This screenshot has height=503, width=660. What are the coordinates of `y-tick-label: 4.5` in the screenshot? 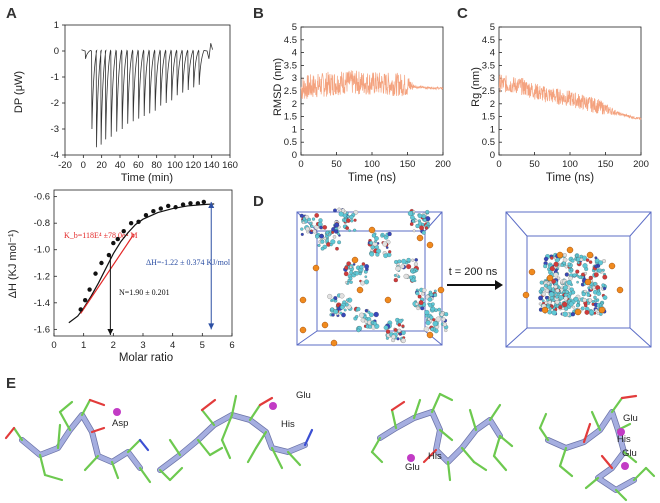 It's located at (488, 40).